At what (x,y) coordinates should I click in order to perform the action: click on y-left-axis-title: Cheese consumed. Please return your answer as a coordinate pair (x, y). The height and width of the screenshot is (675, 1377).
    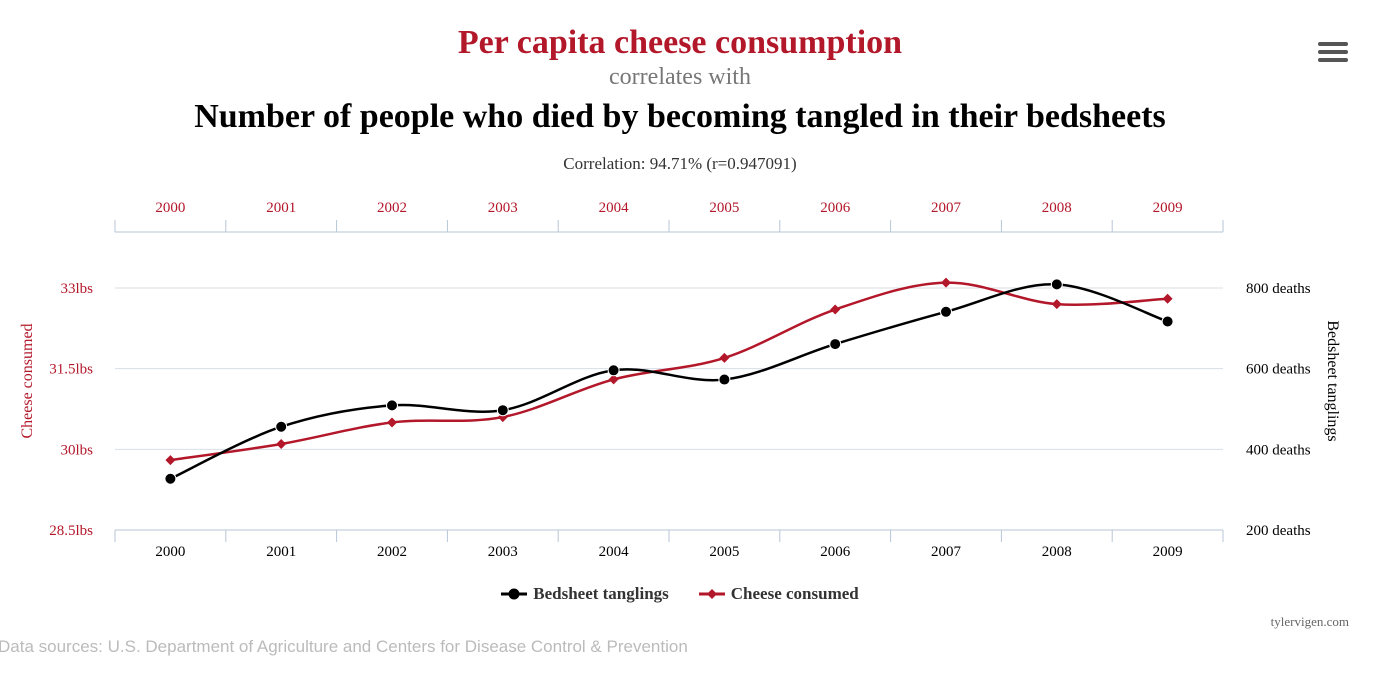
    Looking at the image, I should click on (27, 380).